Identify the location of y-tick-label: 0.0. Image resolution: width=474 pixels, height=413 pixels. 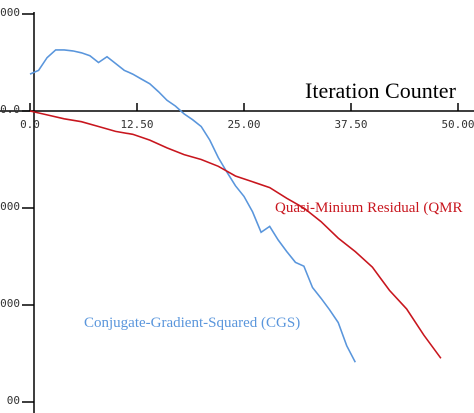
(10, 109).